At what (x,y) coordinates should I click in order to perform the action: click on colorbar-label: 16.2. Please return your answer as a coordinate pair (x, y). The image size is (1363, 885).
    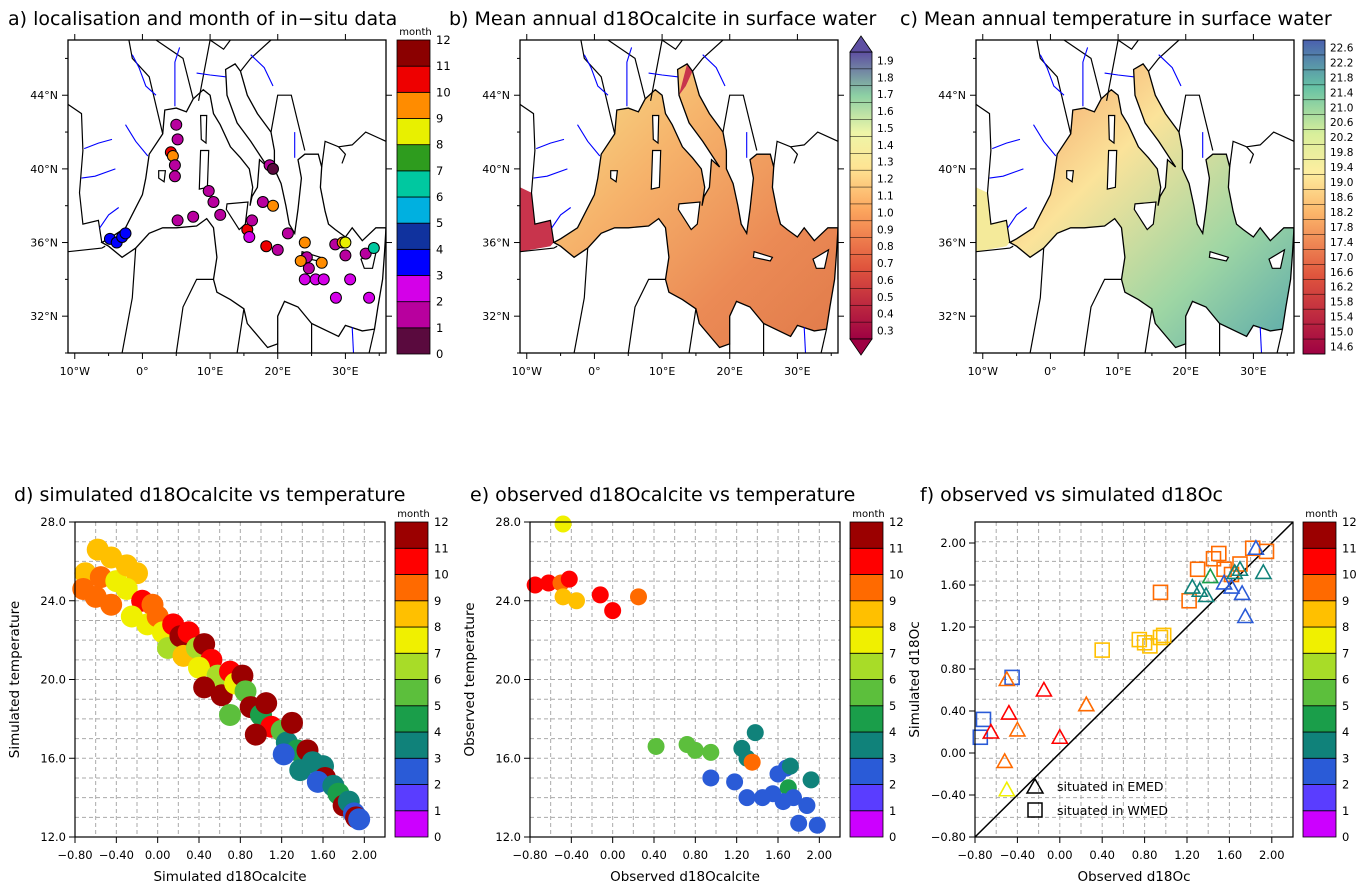
    Looking at the image, I should click on (1341, 288).